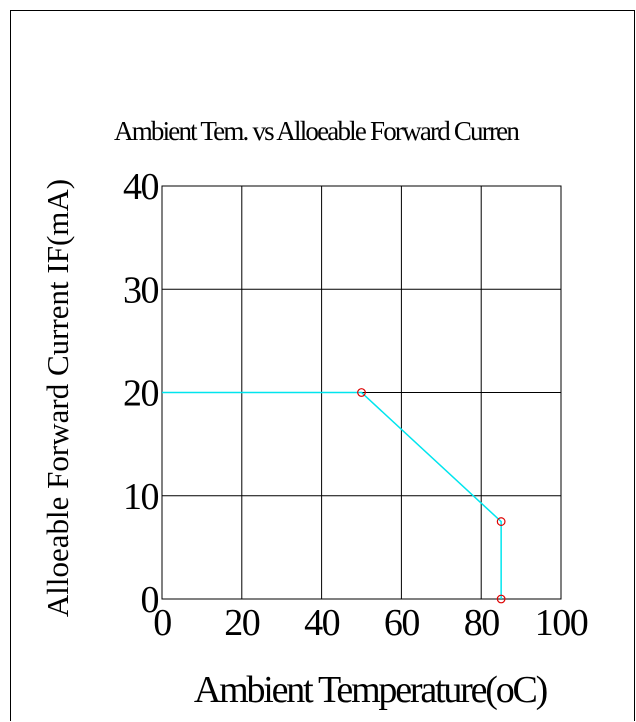 The width and height of the screenshot is (636, 722). Describe the element at coordinates (141, 497) in the screenshot. I see `y-tick-label: 10` at that location.